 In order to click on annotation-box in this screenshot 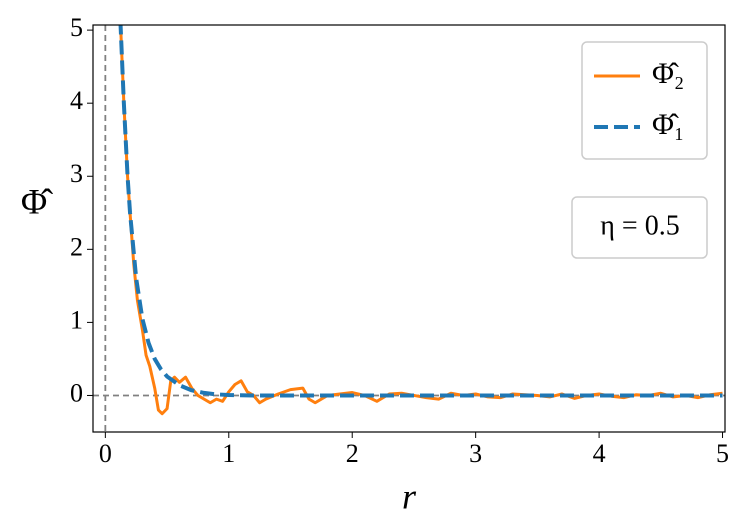, I will do `click(639, 227)`.